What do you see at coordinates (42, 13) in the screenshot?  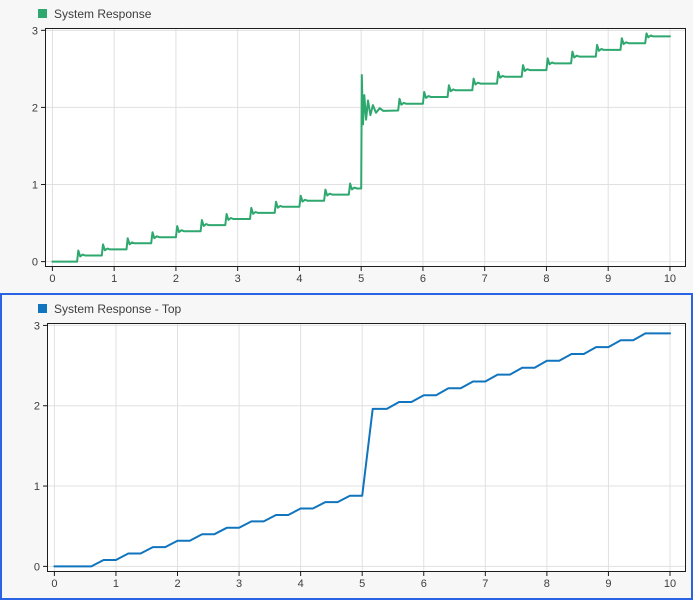 I see `legend-swatch-green-icon` at bounding box center [42, 13].